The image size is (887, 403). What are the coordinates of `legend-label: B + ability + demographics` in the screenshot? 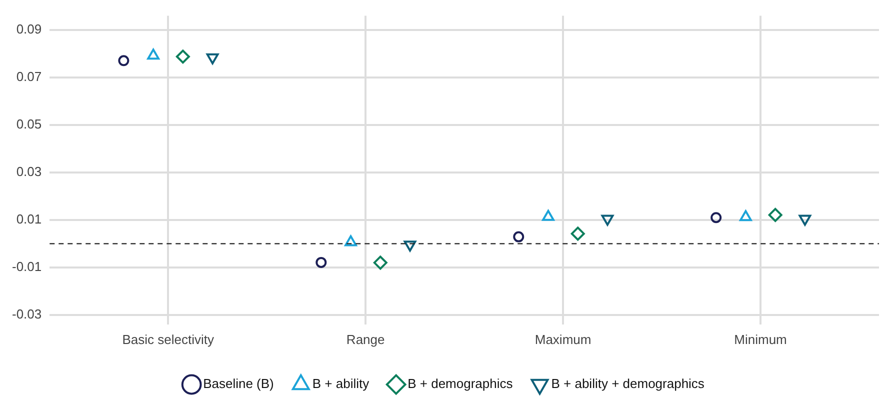 It's located at (628, 384).